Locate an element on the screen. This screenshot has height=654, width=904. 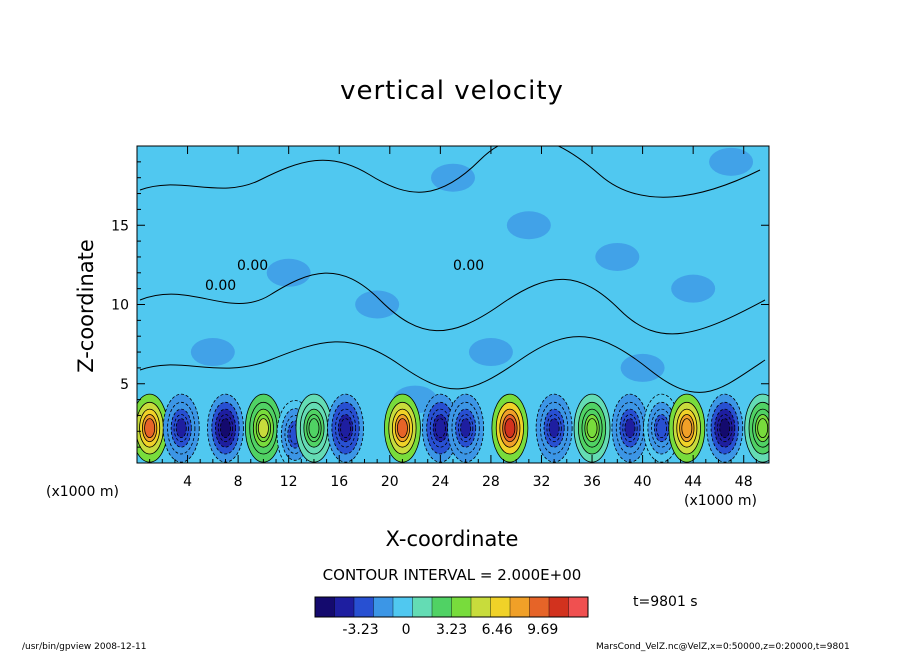
colorbar: -3.23 0 3.23 6.46 9.69 is located at coordinates (451, 617).